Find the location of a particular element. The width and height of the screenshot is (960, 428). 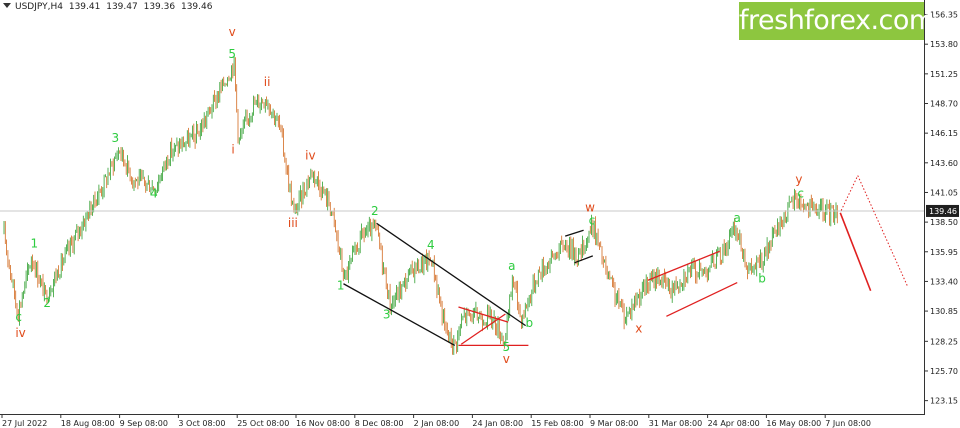

x-tick-label: 2 Jan 08:00 is located at coordinates (437, 423).